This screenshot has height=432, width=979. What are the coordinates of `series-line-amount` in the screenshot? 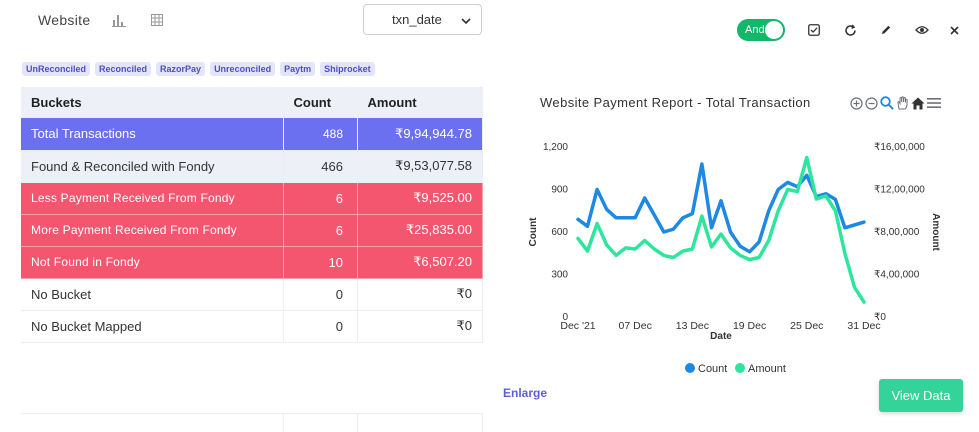 It's located at (721, 229).